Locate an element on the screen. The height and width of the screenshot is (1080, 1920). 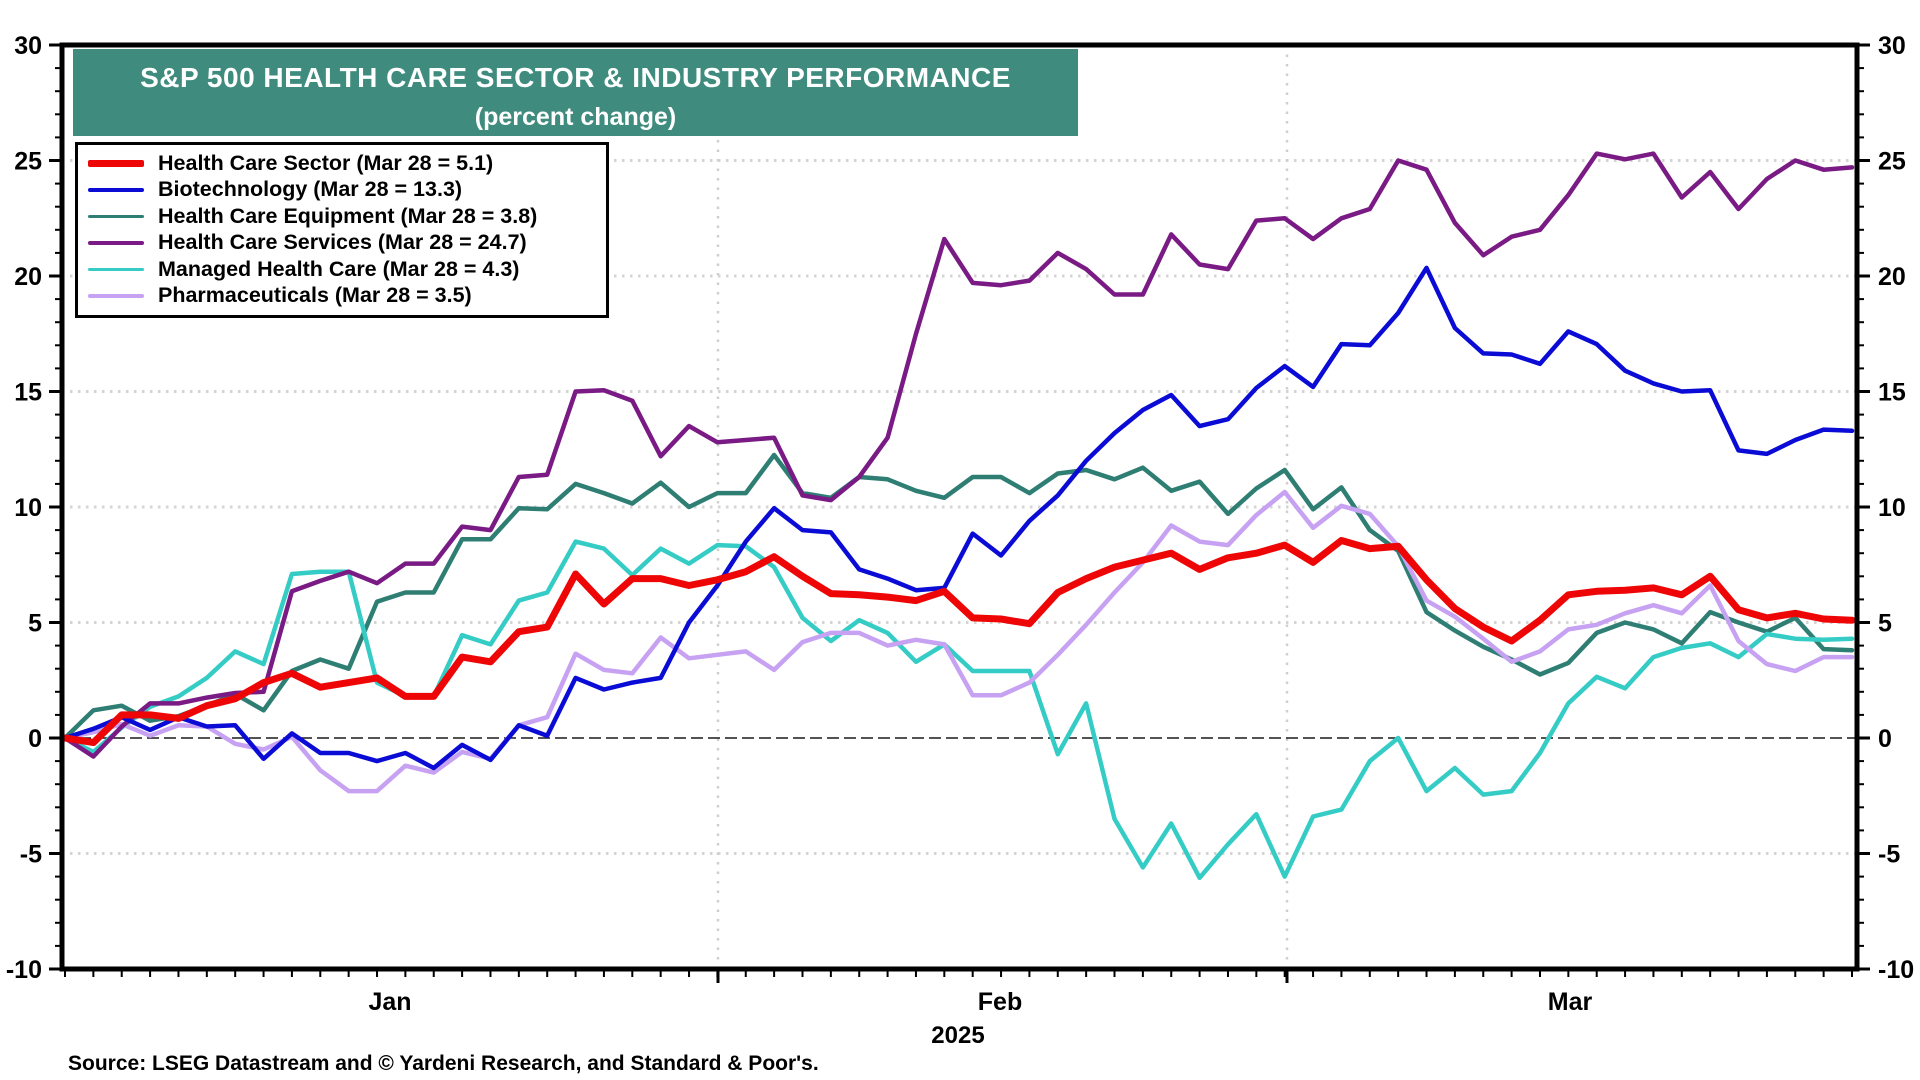
legend-label-health-care-equipment: Health Care Equipment (Mar 28 = 3.8) is located at coordinates (348, 215).